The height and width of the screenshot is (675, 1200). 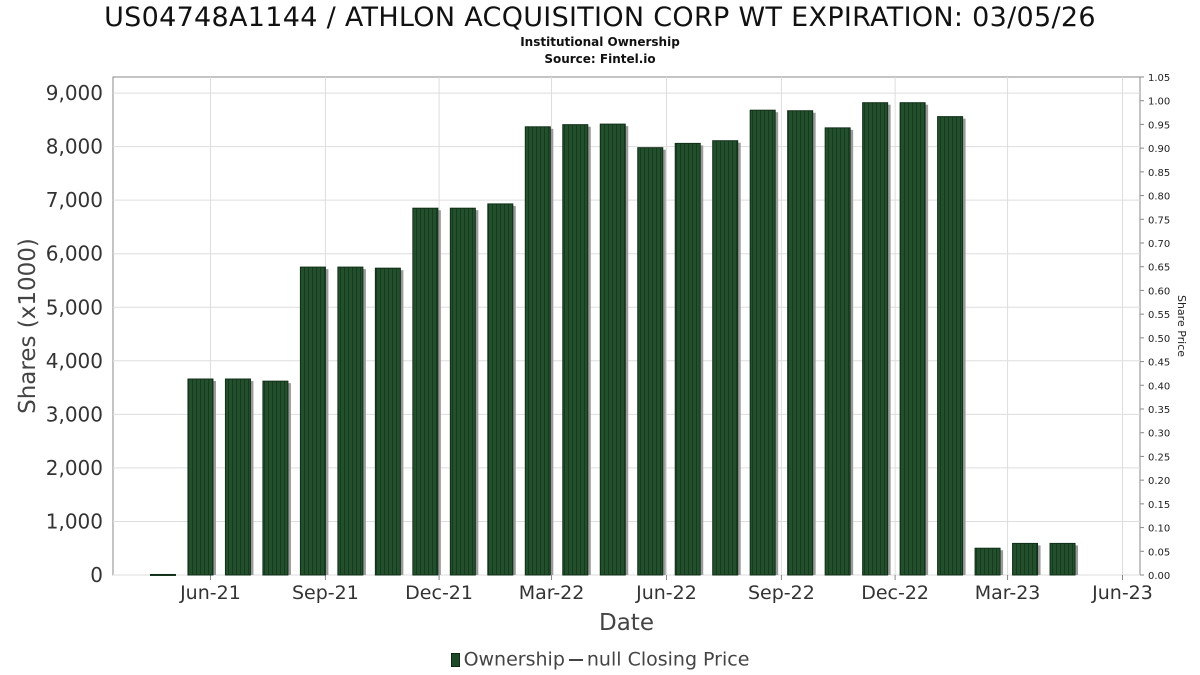 What do you see at coordinates (1159, 291) in the screenshot?
I see `y2-tick-label: 0.60` at bounding box center [1159, 291].